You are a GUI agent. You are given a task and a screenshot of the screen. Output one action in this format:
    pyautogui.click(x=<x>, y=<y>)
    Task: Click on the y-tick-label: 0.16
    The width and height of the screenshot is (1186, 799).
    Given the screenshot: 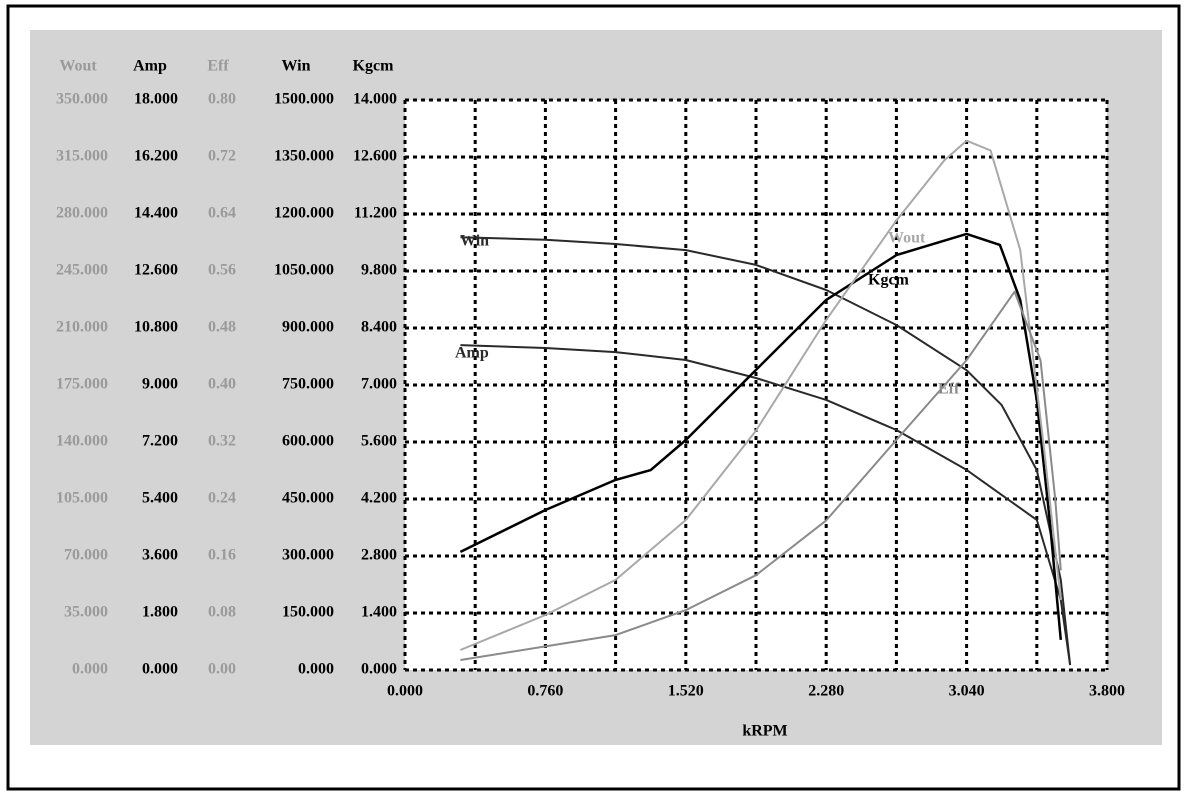 What is the action you would take?
    pyautogui.click(x=222, y=555)
    